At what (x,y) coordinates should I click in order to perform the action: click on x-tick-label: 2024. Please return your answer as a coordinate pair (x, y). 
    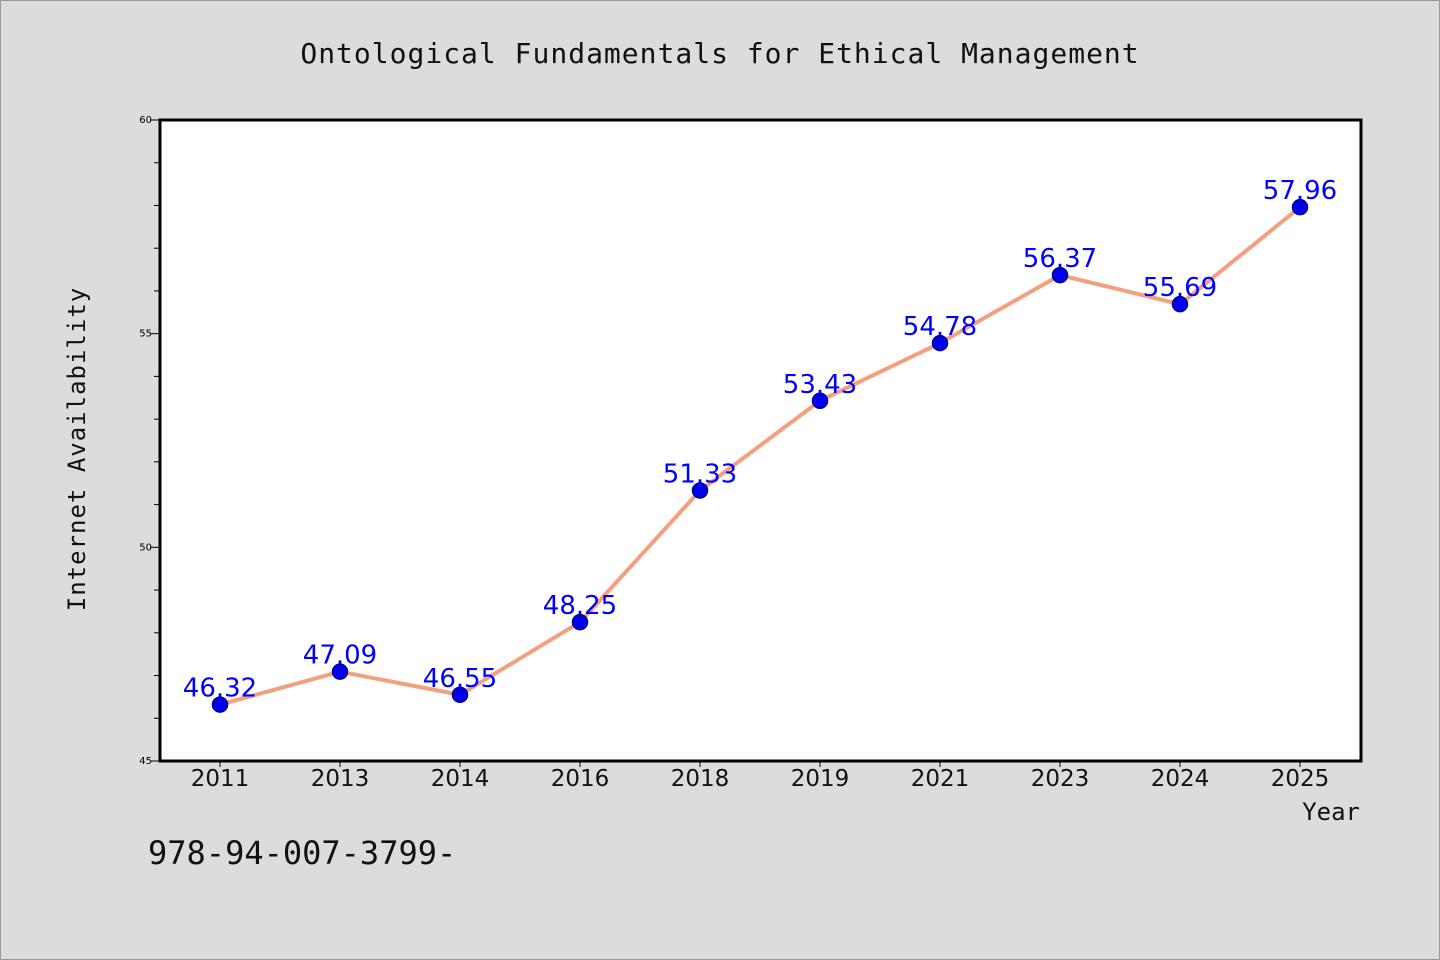
    Looking at the image, I should click on (1180, 779).